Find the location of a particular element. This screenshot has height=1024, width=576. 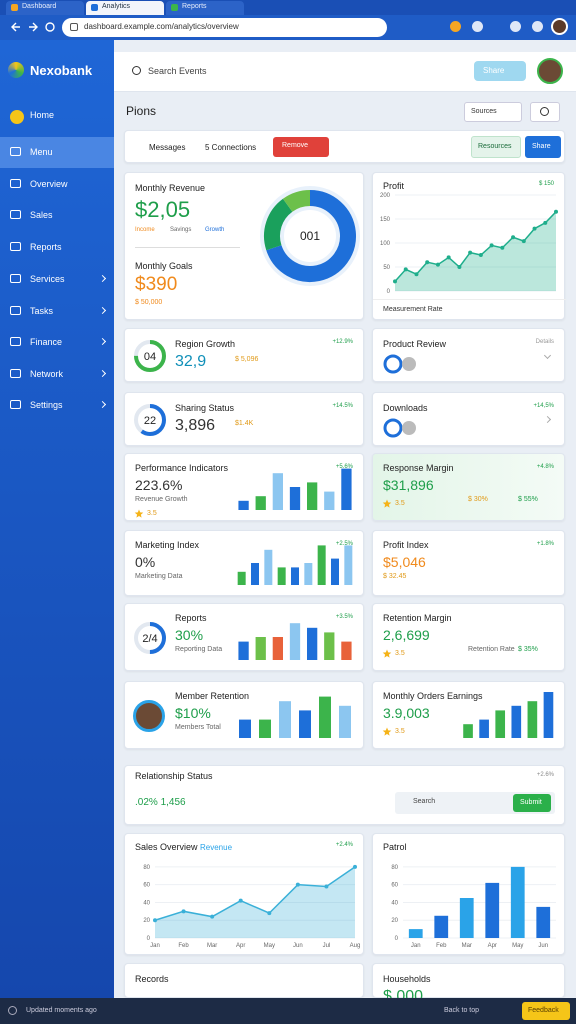

nav-label: Sales is located at coordinates (41, 215).